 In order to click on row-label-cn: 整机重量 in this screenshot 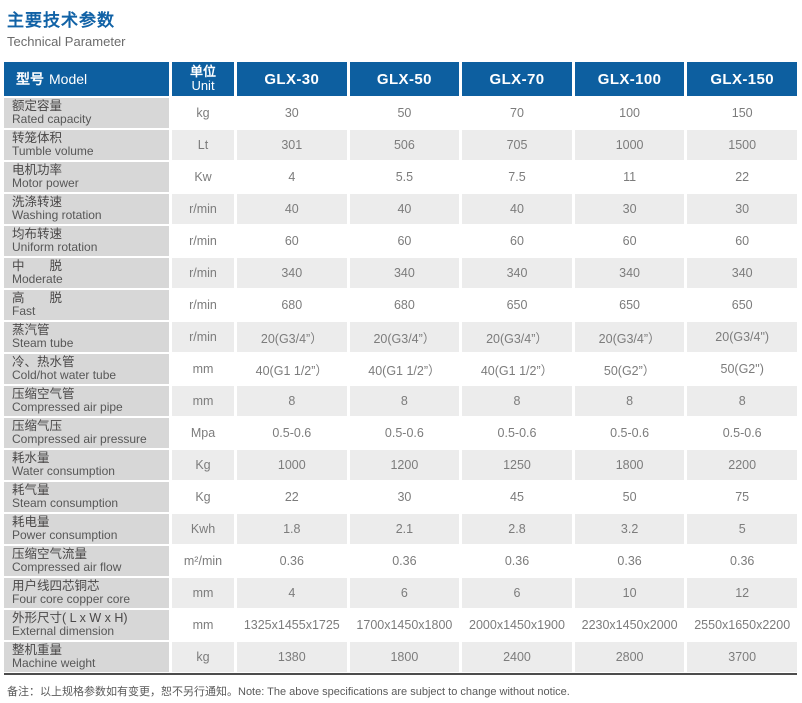, I will do `click(37, 650)`.